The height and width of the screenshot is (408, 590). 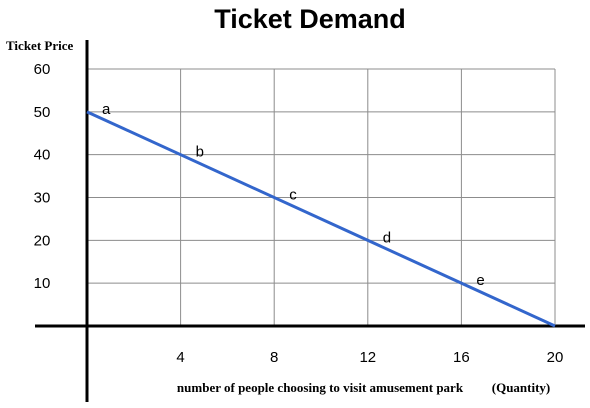 What do you see at coordinates (42, 240) in the screenshot?
I see `y-tick-label-20: 20` at bounding box center [42, 240].